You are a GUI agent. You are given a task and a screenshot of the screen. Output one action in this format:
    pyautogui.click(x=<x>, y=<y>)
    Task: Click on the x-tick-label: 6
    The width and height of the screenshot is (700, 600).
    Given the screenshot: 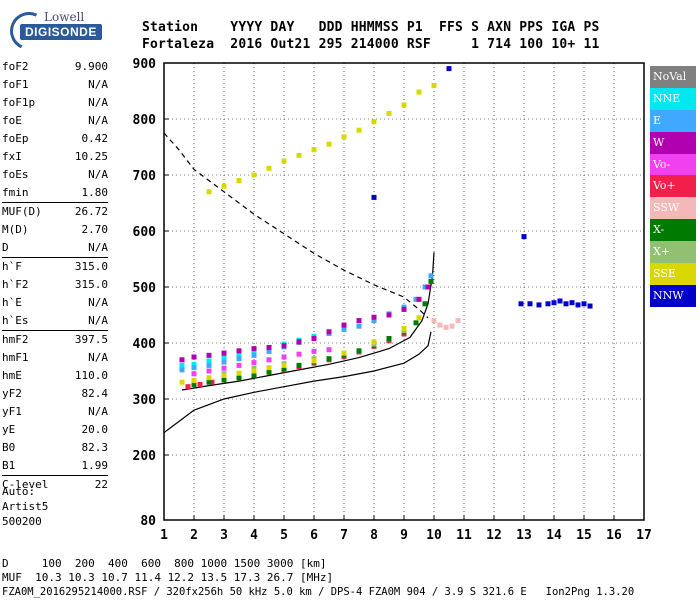 What is the action you would take?
    pyautogui.click(x=314, y=535)
    